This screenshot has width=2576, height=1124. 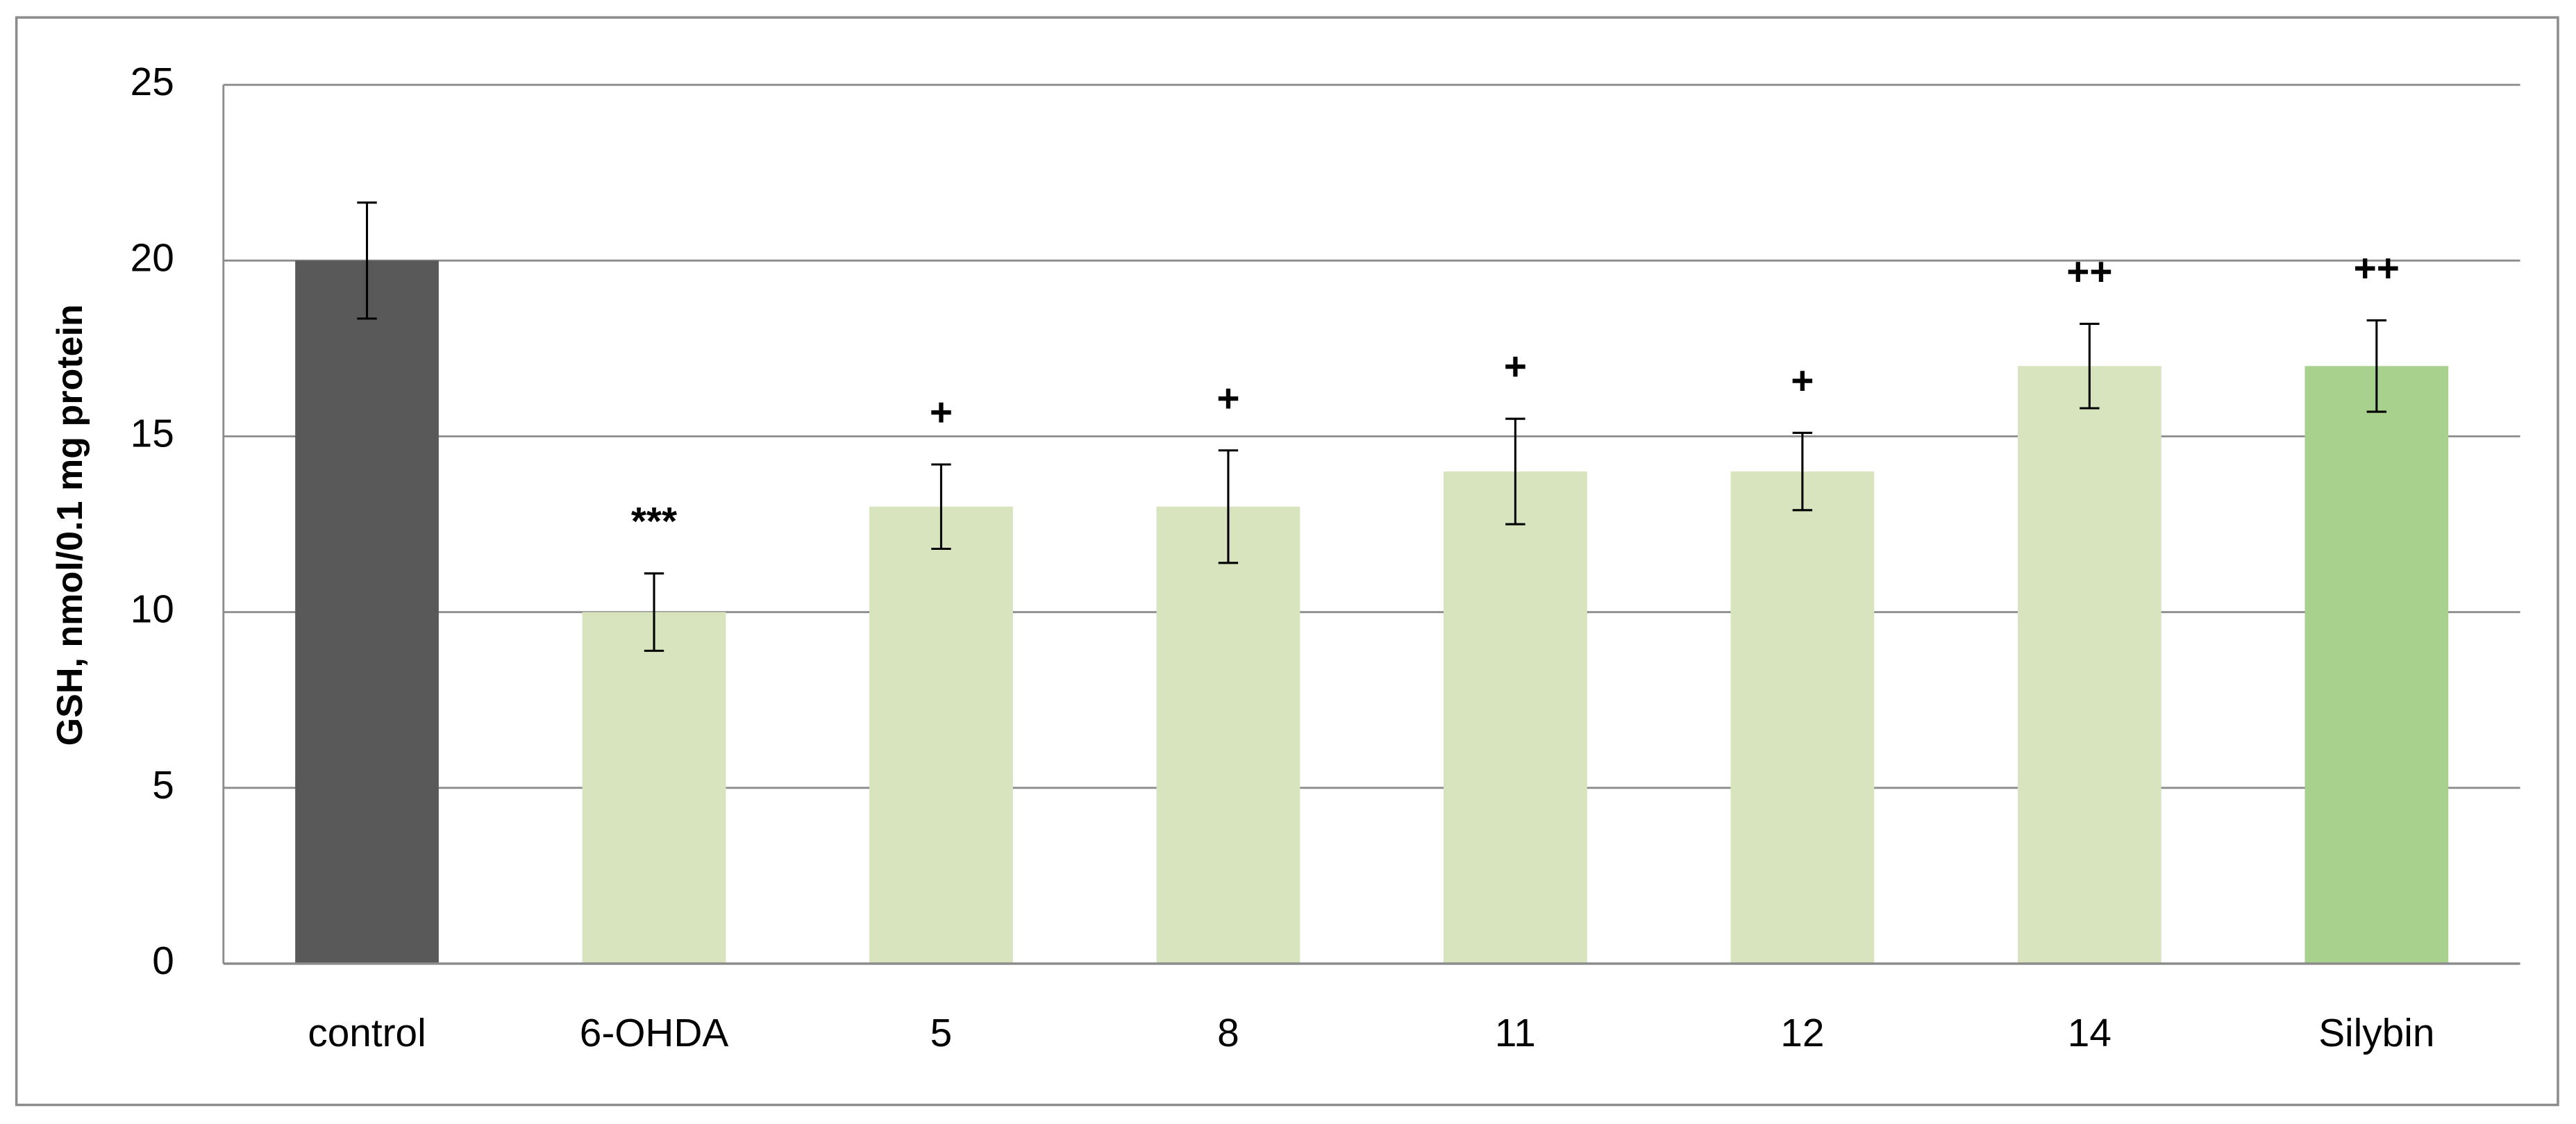 What do you see at coordinates (152, 82) in the screenshot?
I see `y-tick-label: 25` at bounding box center [152, 82].